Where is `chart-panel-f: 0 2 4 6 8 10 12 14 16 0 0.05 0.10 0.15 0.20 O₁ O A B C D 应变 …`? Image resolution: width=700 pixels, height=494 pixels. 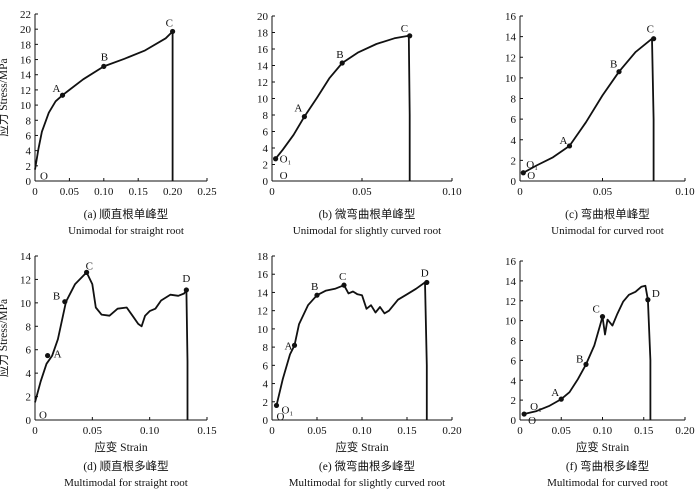 chart-panel-f: 0 2 4 6 8 10 12 14 16 0 0.05 0.10 0.15 0.20 O₁ O A B C D 应变 … is located at coordinates (600, 372).